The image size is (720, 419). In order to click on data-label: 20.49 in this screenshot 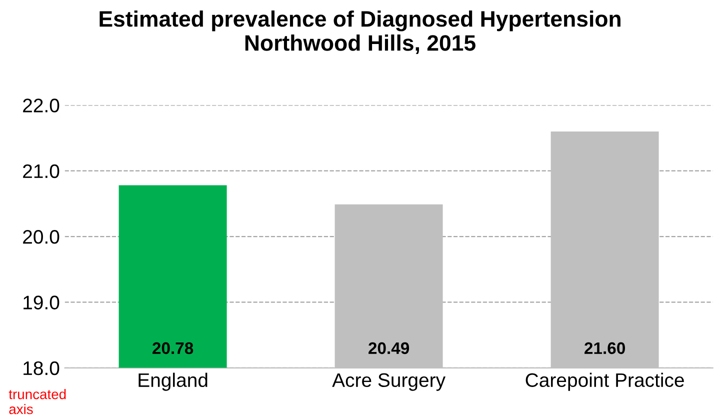, I will do `click(389, 348)`.